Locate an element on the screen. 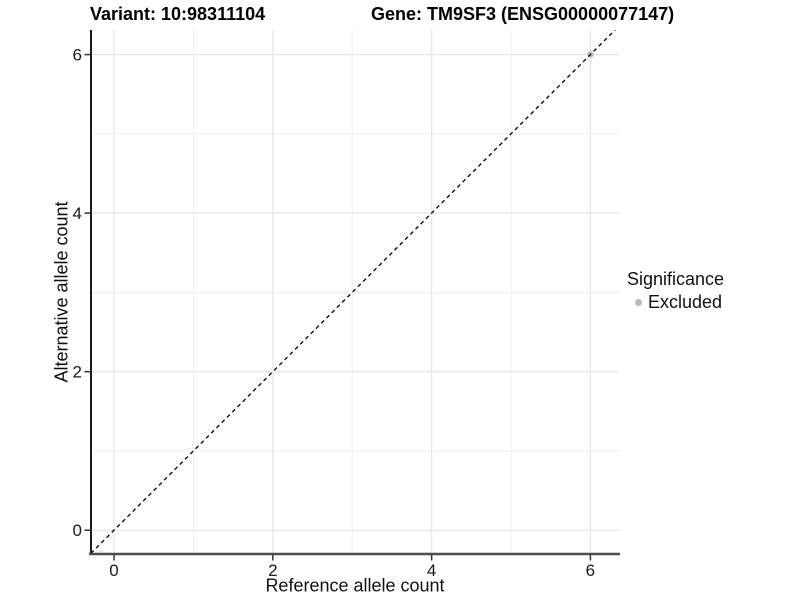 The height and width of the screenshot is (600, 800). variant-title: Variant: 10:98311104 is located at coordinates (178, 14).